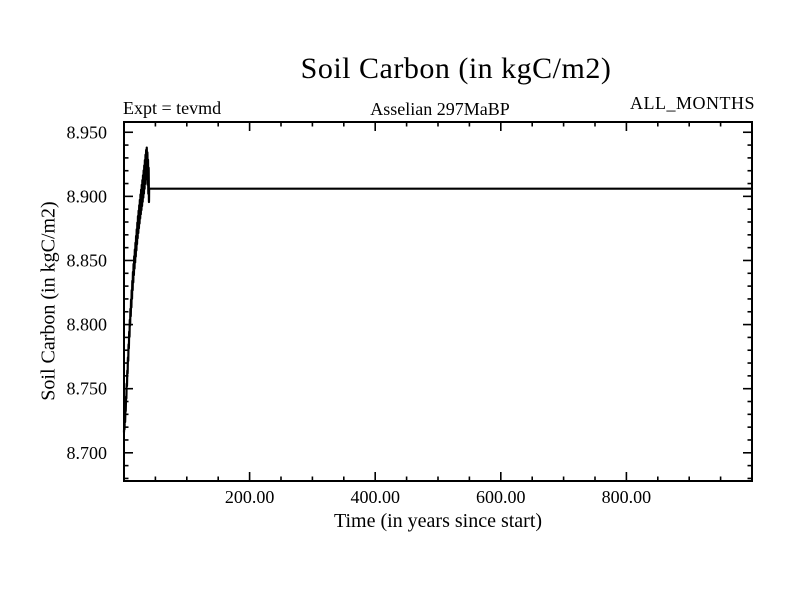  I want to click on x-tick-label: 600.00, so click(501, 497).